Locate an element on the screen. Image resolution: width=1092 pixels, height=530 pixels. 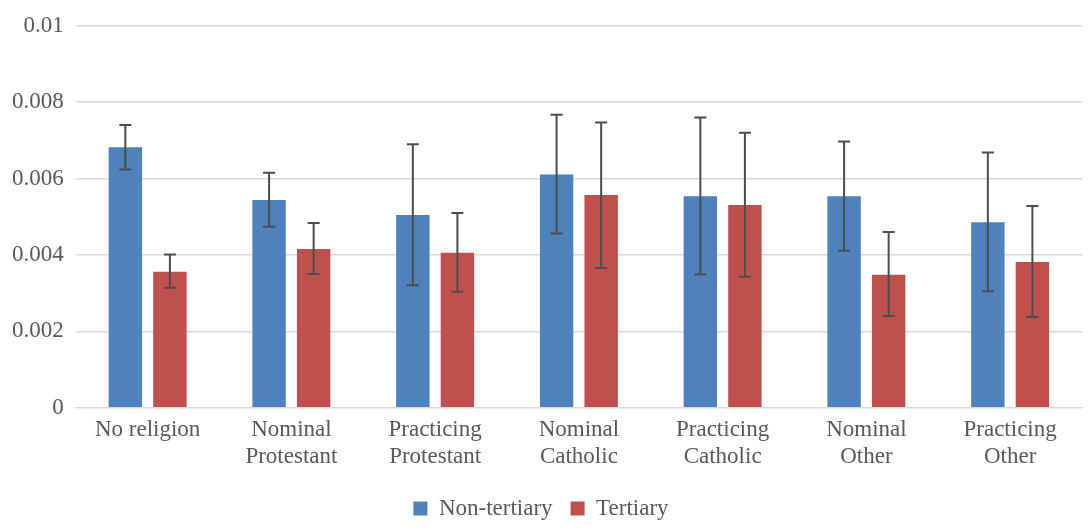
x-tick-label: Practicing Catholic is located at coordinates (723, 442).